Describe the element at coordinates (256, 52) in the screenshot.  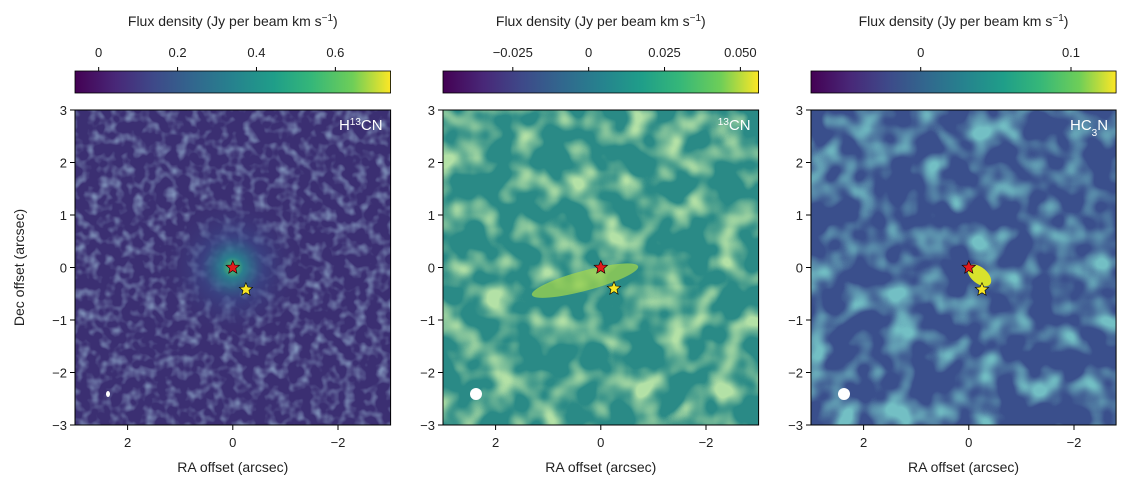
I see `colorbar-tick-label: 0.4` at that location.